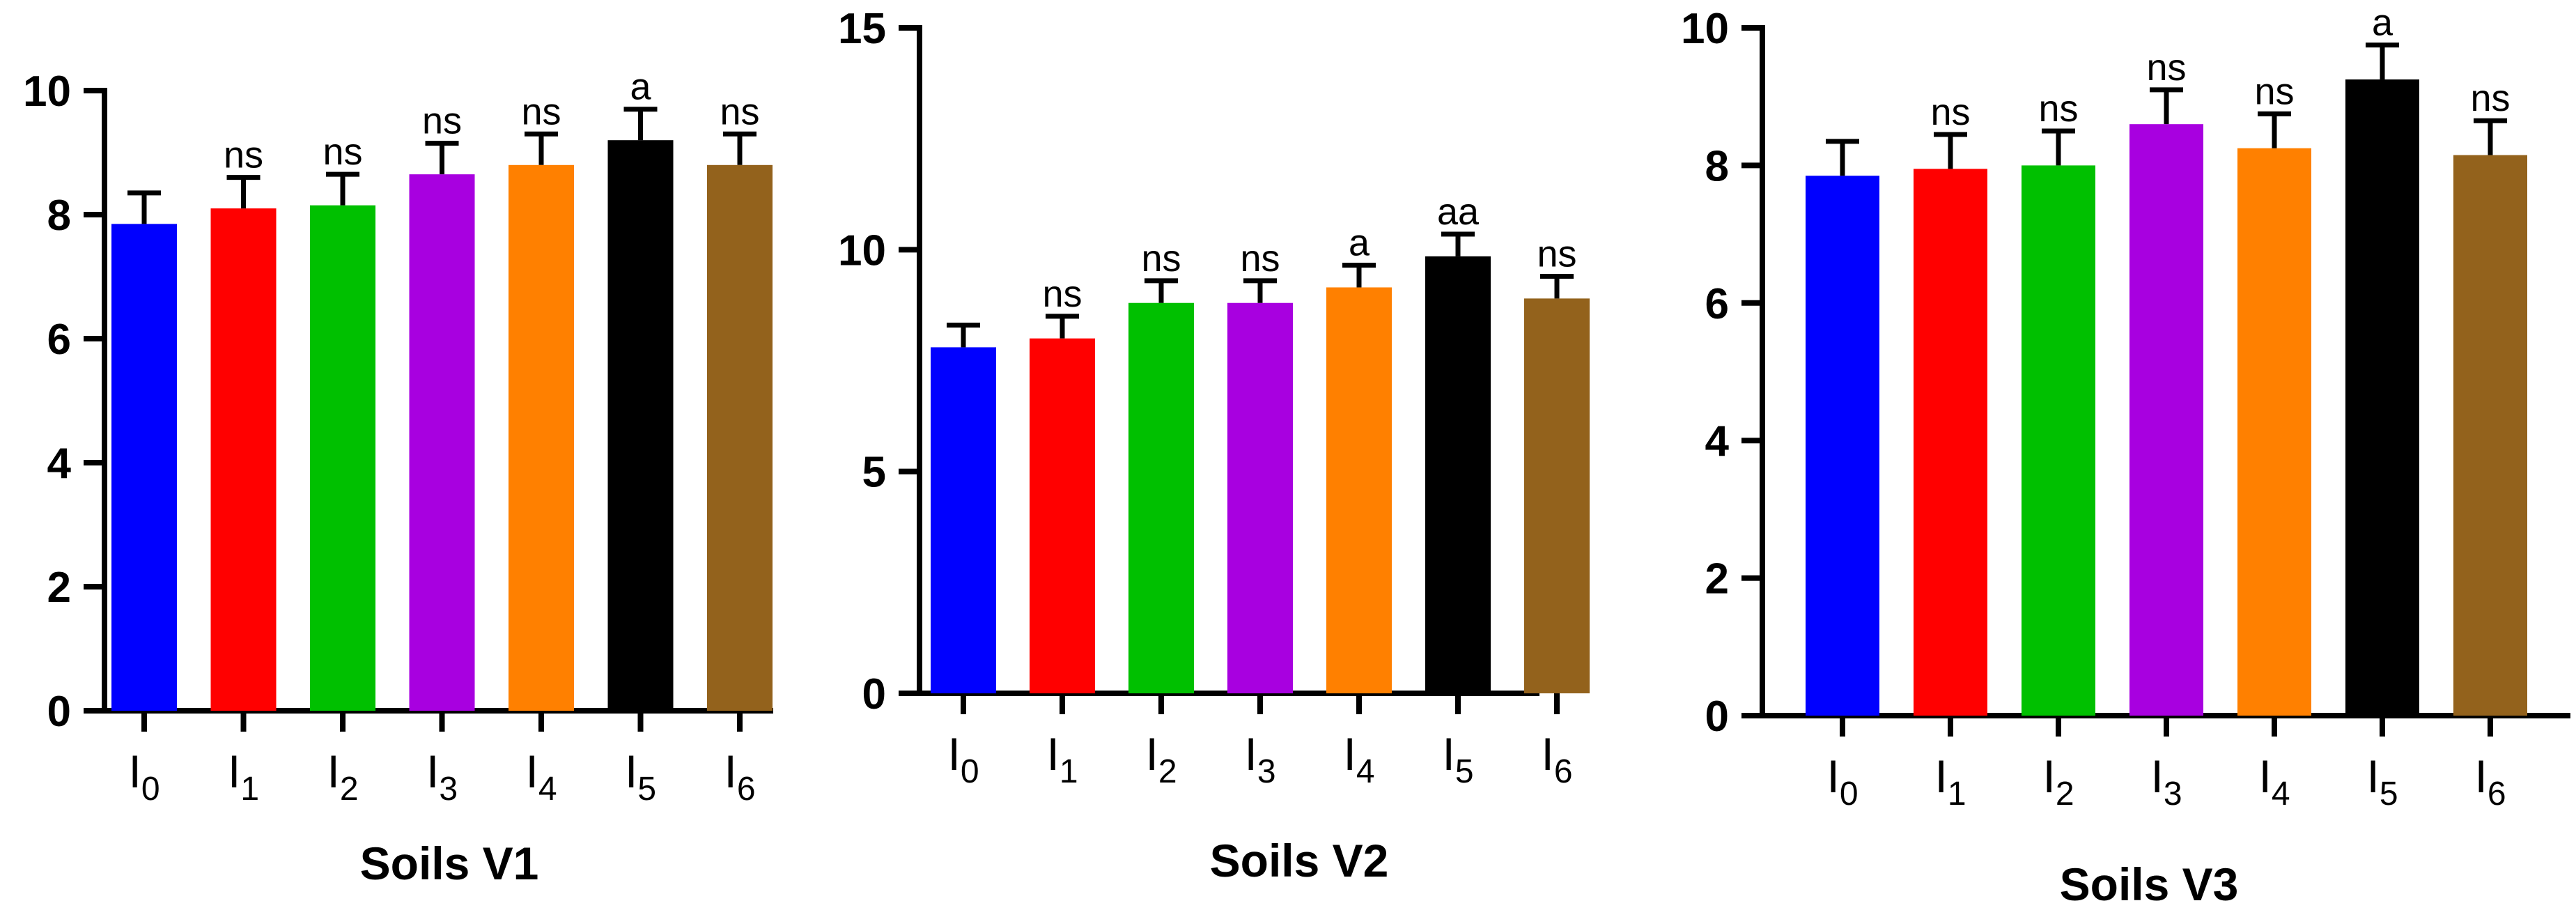 Image resolution: width=2576 pixels, height=917 pixels. Describe the element at coordinates (1299, 860) in the screenshot. I see `panel-title: Soils V2` at that location.